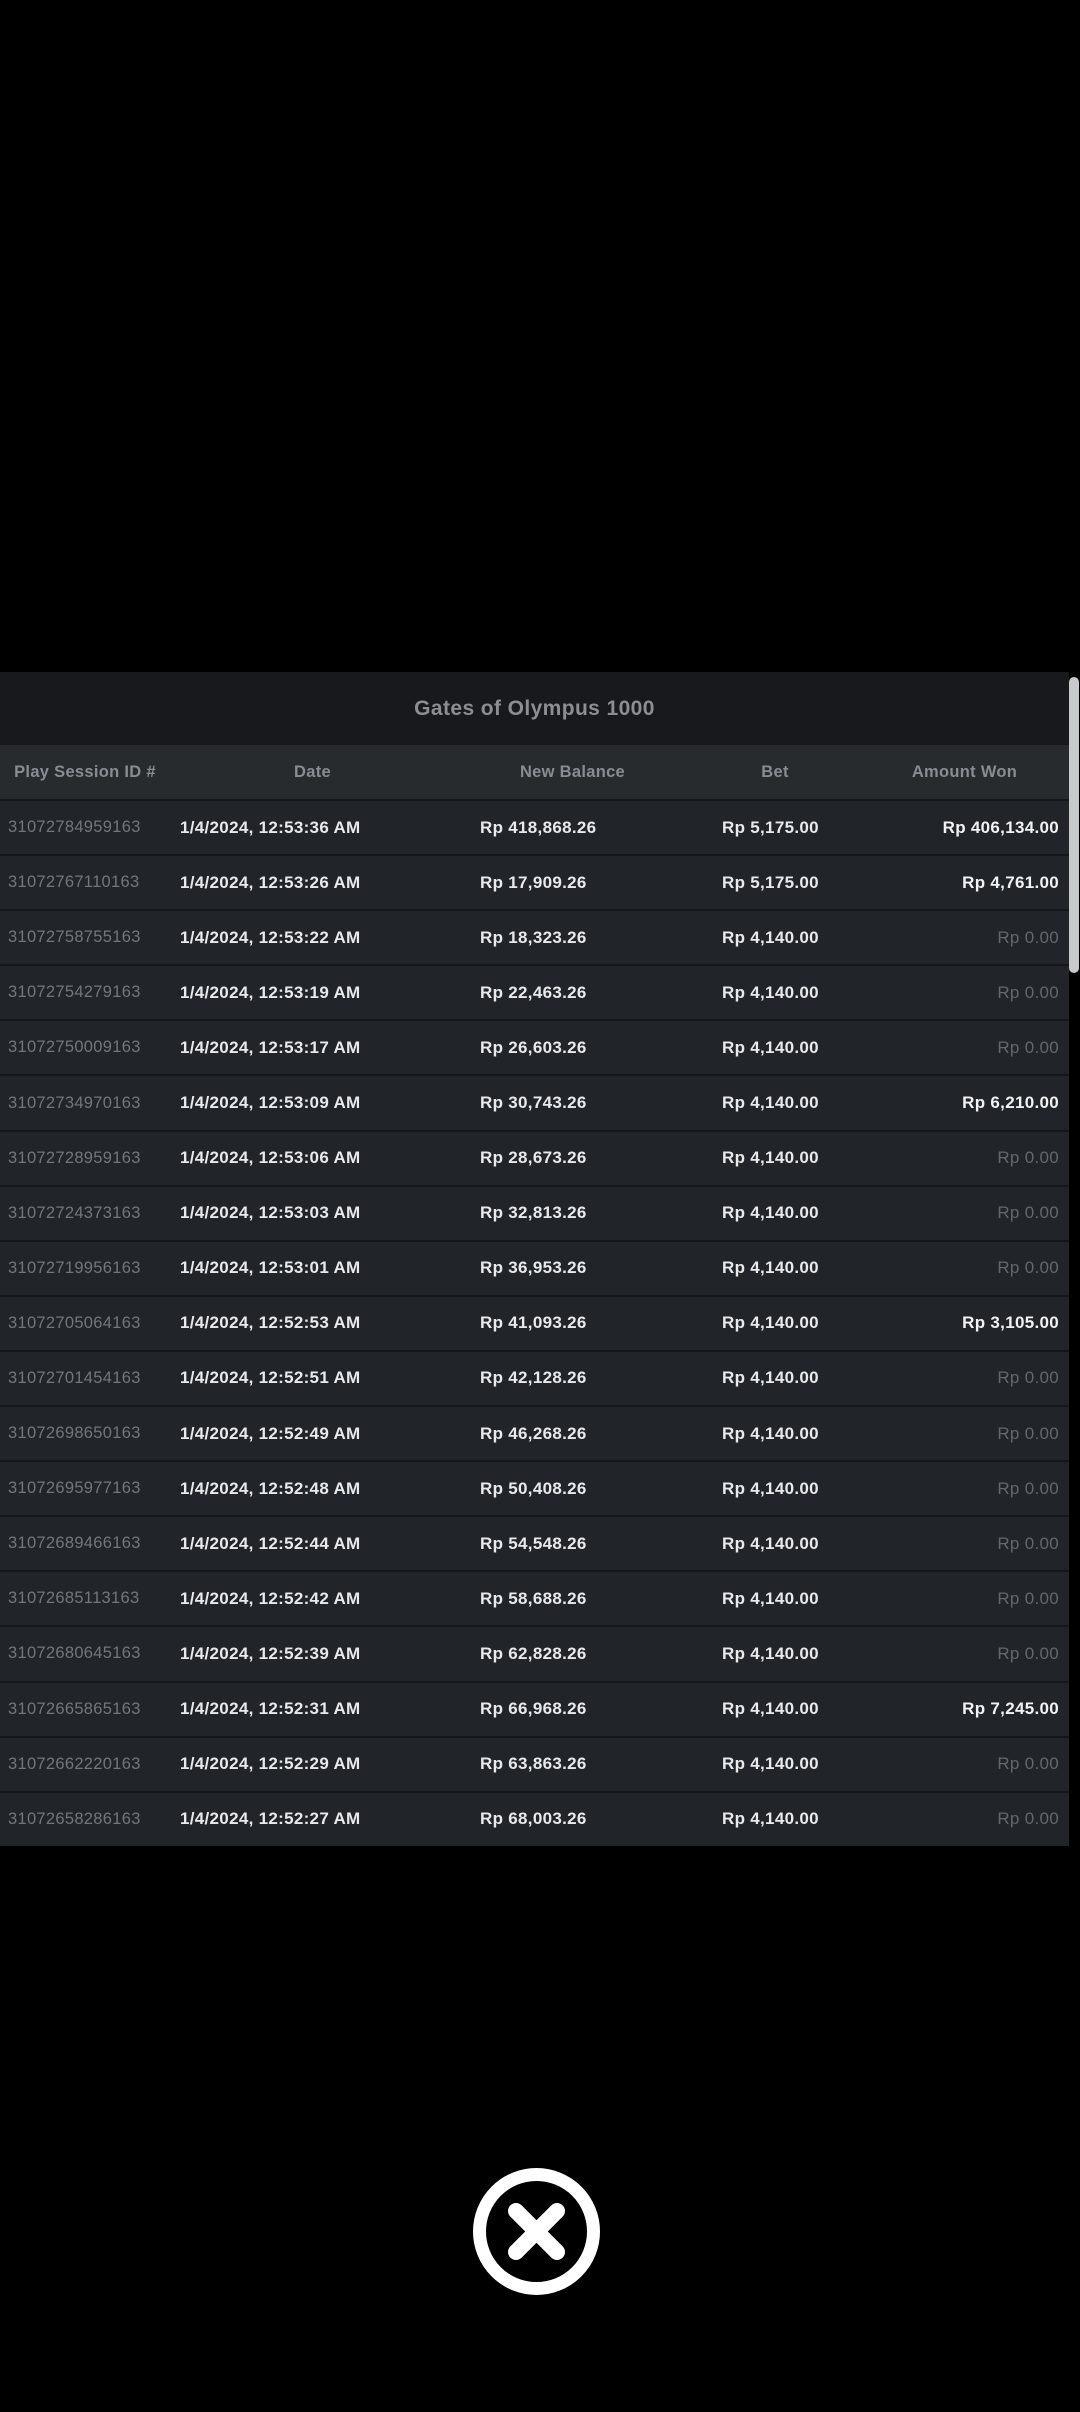 This screenshot has width=1080, height=2412. I want to click on cell-new-balance: Rp 68,003.26, so click(533, 1819).